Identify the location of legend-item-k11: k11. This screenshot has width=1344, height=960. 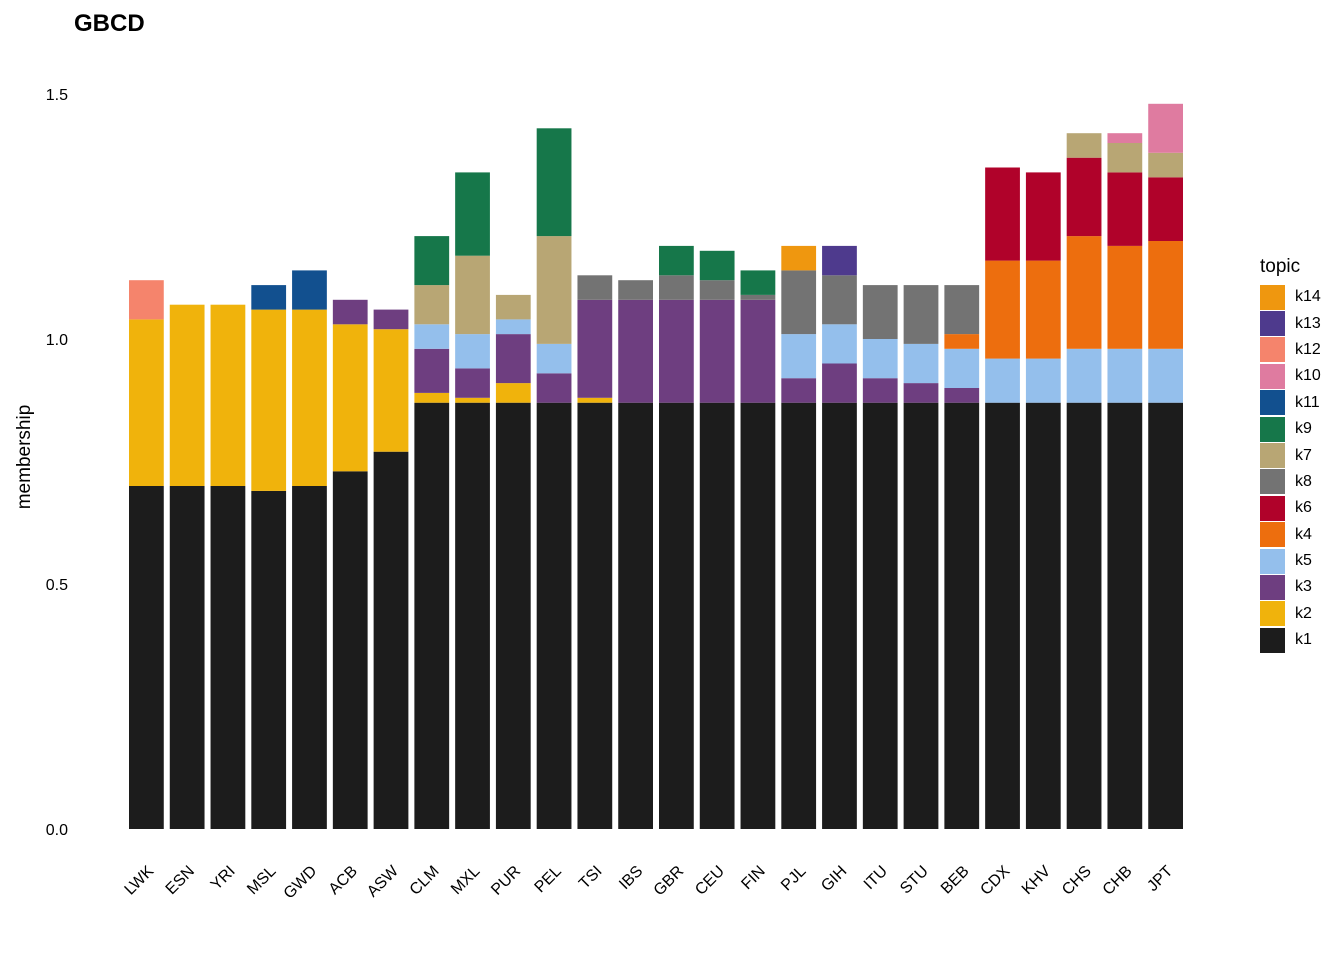
(1290, 403).